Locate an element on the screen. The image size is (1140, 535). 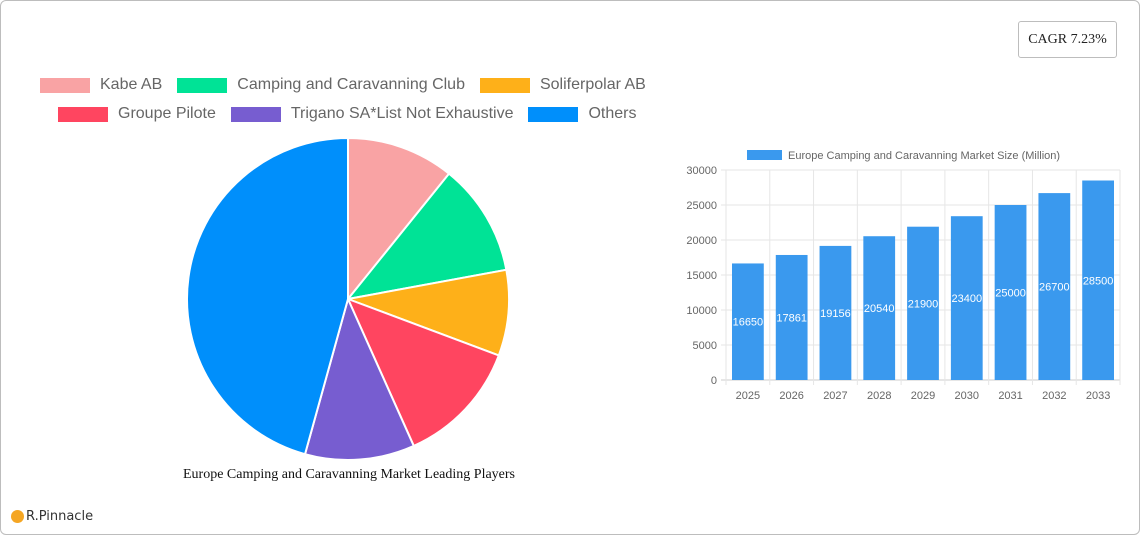
legend-item-trigano: Trigano SA*List Not Exhaustive is located at coordinates (372, 114).